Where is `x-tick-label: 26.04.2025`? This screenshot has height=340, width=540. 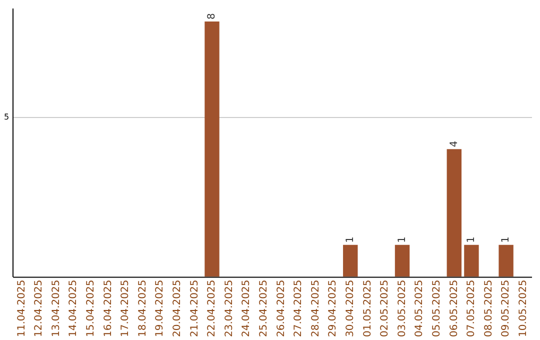 x-tick-label: 26.04.2025 is located at coordinates (281, 309).